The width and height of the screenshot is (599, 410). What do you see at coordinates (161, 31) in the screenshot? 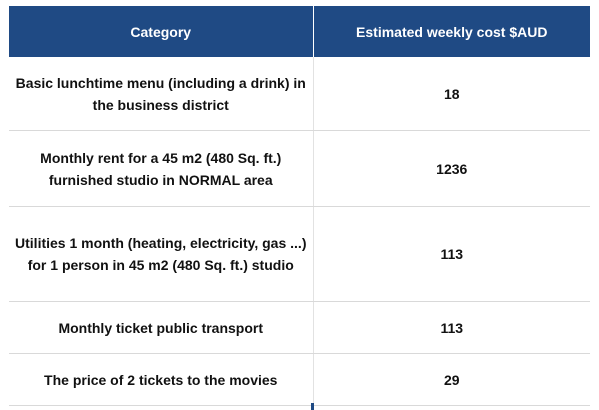
I see `header-category: Category` at bounding box center [161, 31].